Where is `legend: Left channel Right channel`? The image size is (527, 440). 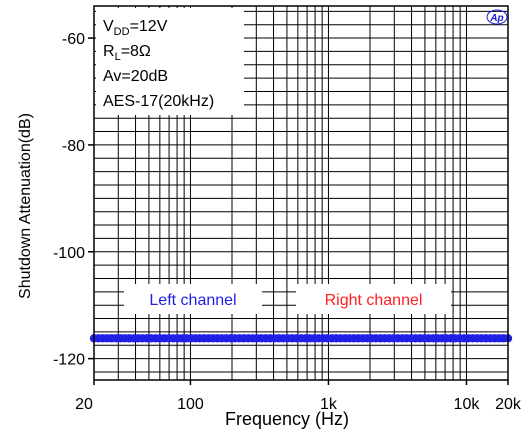 legend: Left channel Right channel is located at coordinates (287, 299).